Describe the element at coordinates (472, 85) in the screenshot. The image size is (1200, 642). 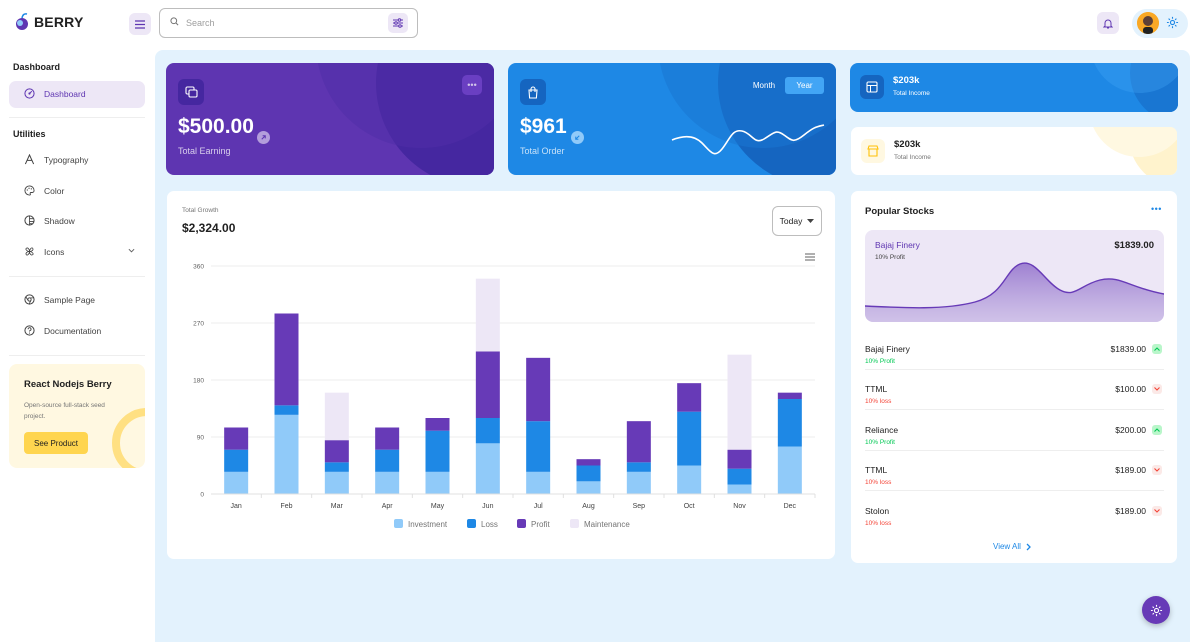
I see `earning-more-button: •••` at that location.